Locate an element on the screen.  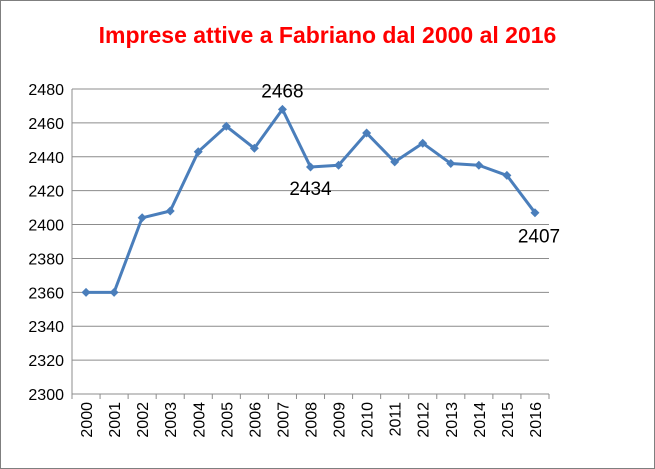
x-tick-label: 2011 is located at coordinates (396, 419).